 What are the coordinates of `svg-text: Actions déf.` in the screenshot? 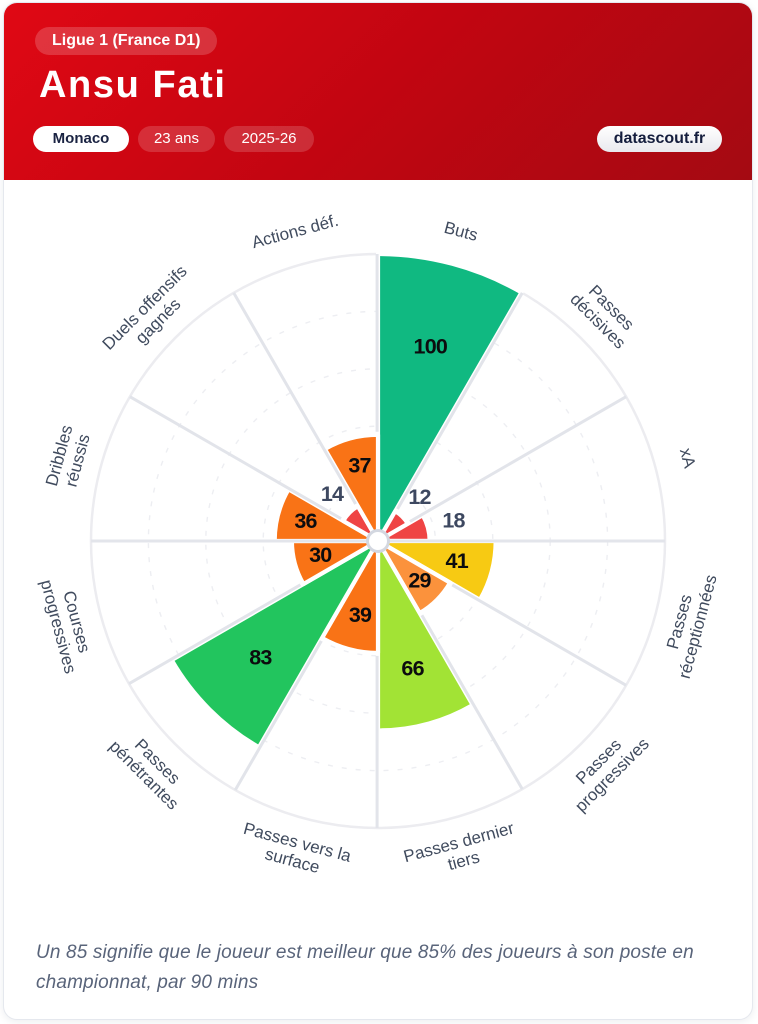 It's located at (295, 231).